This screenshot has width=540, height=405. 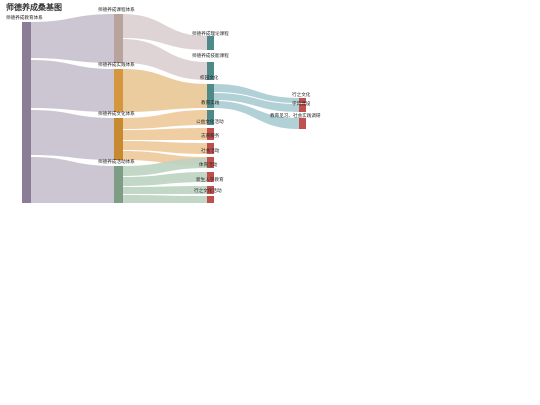 What do you see at coordinates (295, 115) in the screenshot?
I see `label-act-c: 教育见习、社会实践调研` at bounding box center [295, 115].